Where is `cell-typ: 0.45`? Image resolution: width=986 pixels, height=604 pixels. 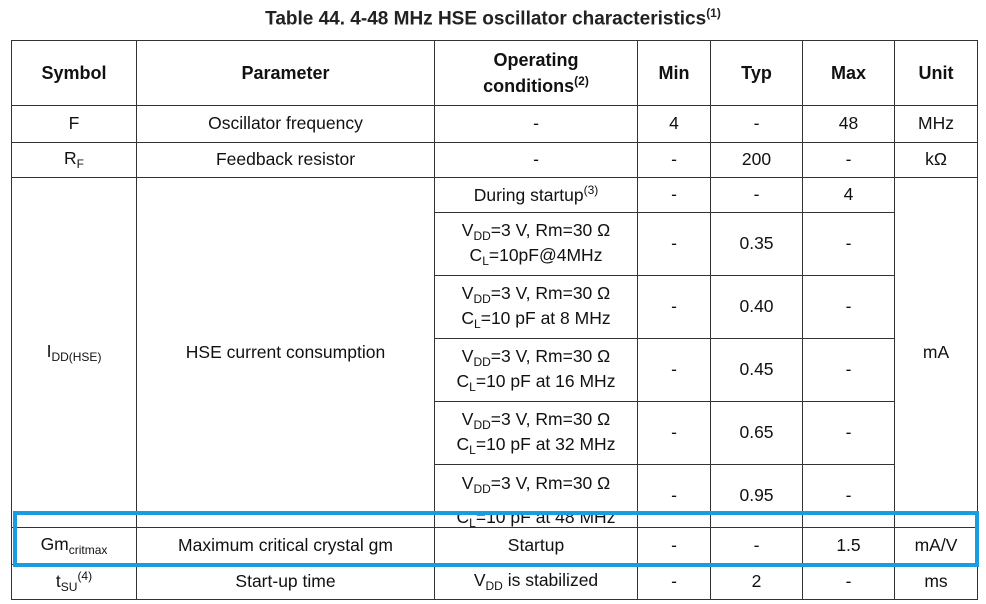
cell-typ: 0.45 is located at coordinates (756, 370).